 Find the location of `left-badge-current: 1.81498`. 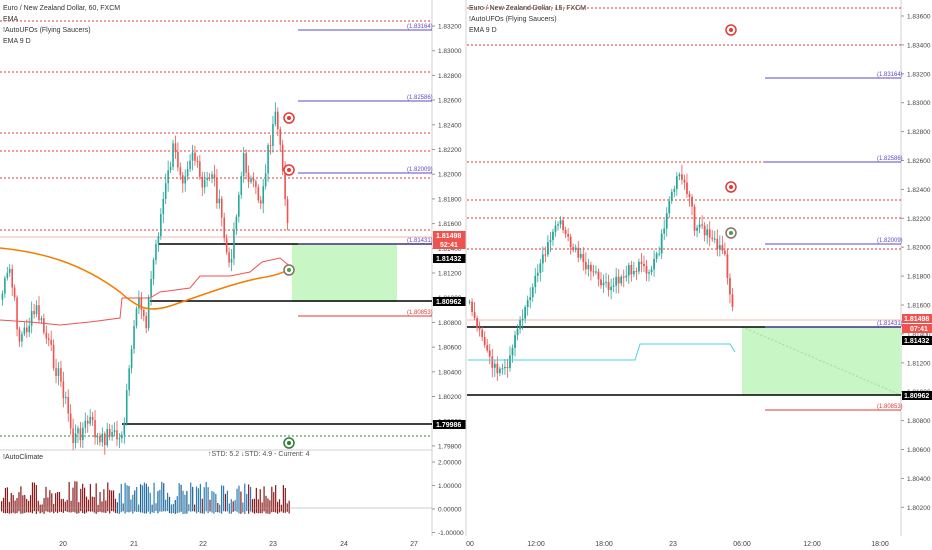

left-badge-current: 1.81498 is located at coordinates (448, 236).